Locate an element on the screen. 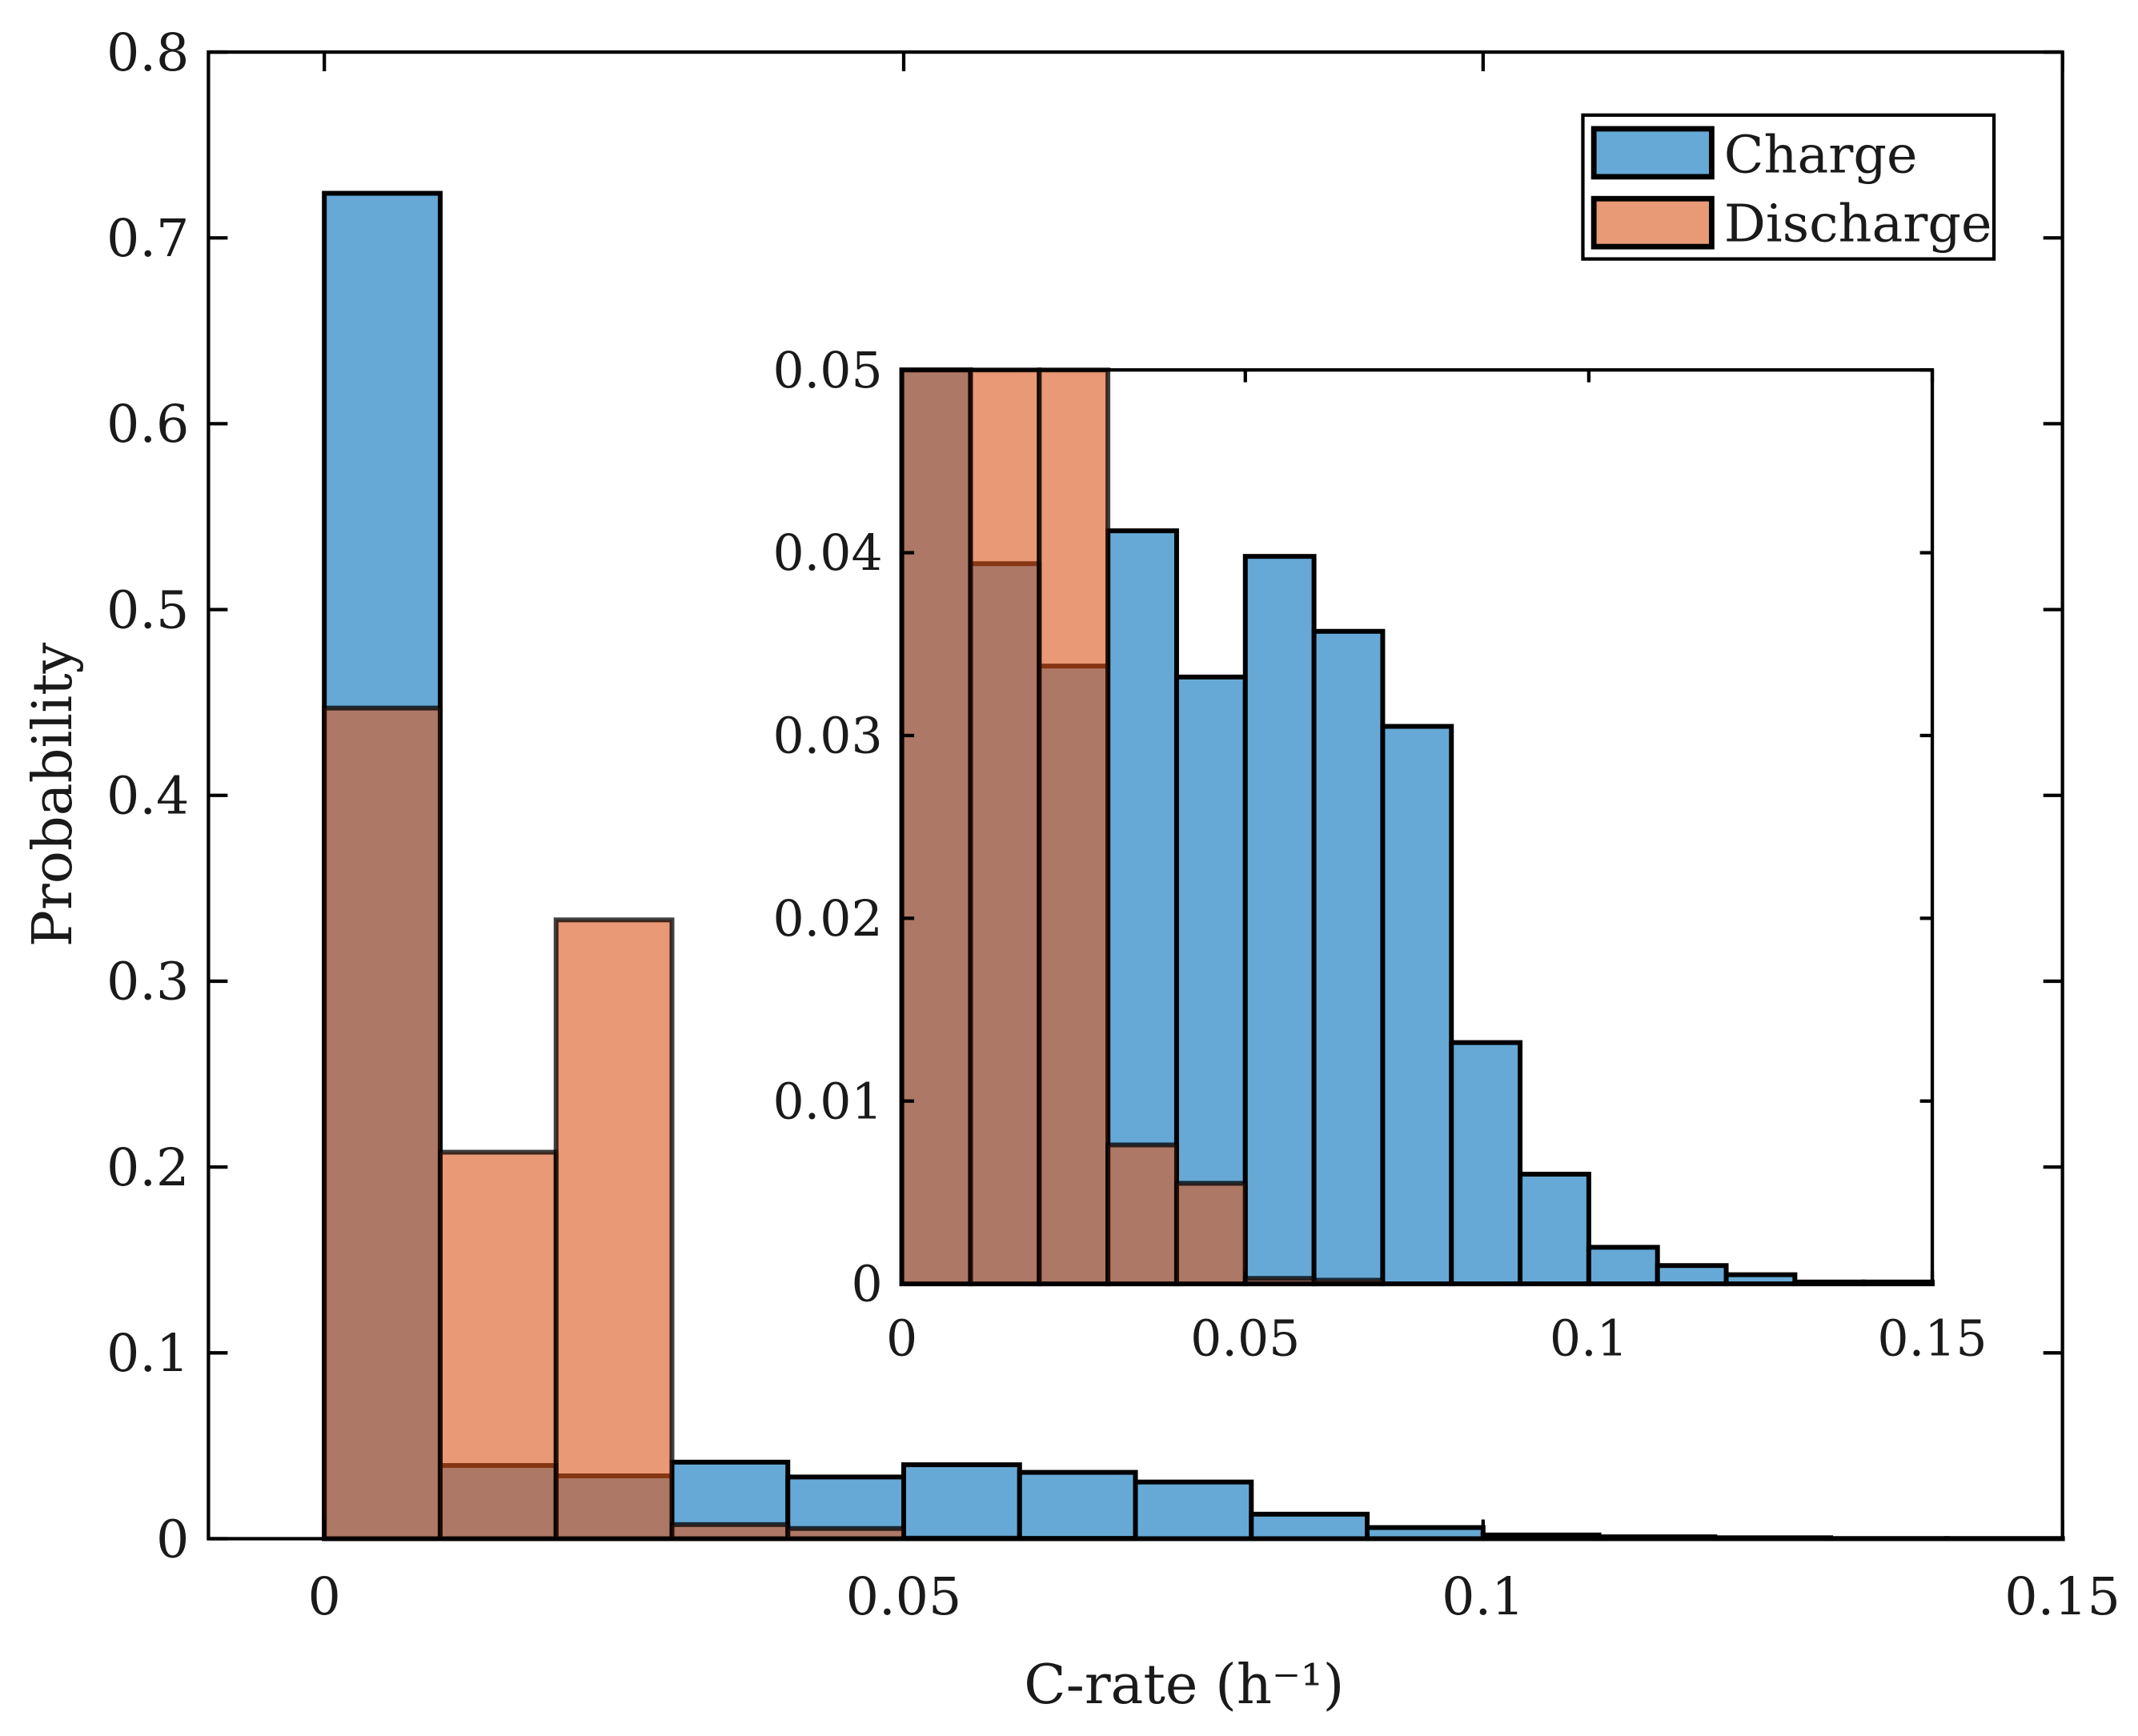 Image resolution: width=2138 pixels, height=1736 pixels. legend-label-discharge: Discharge is located at coordinates (1858, 224).